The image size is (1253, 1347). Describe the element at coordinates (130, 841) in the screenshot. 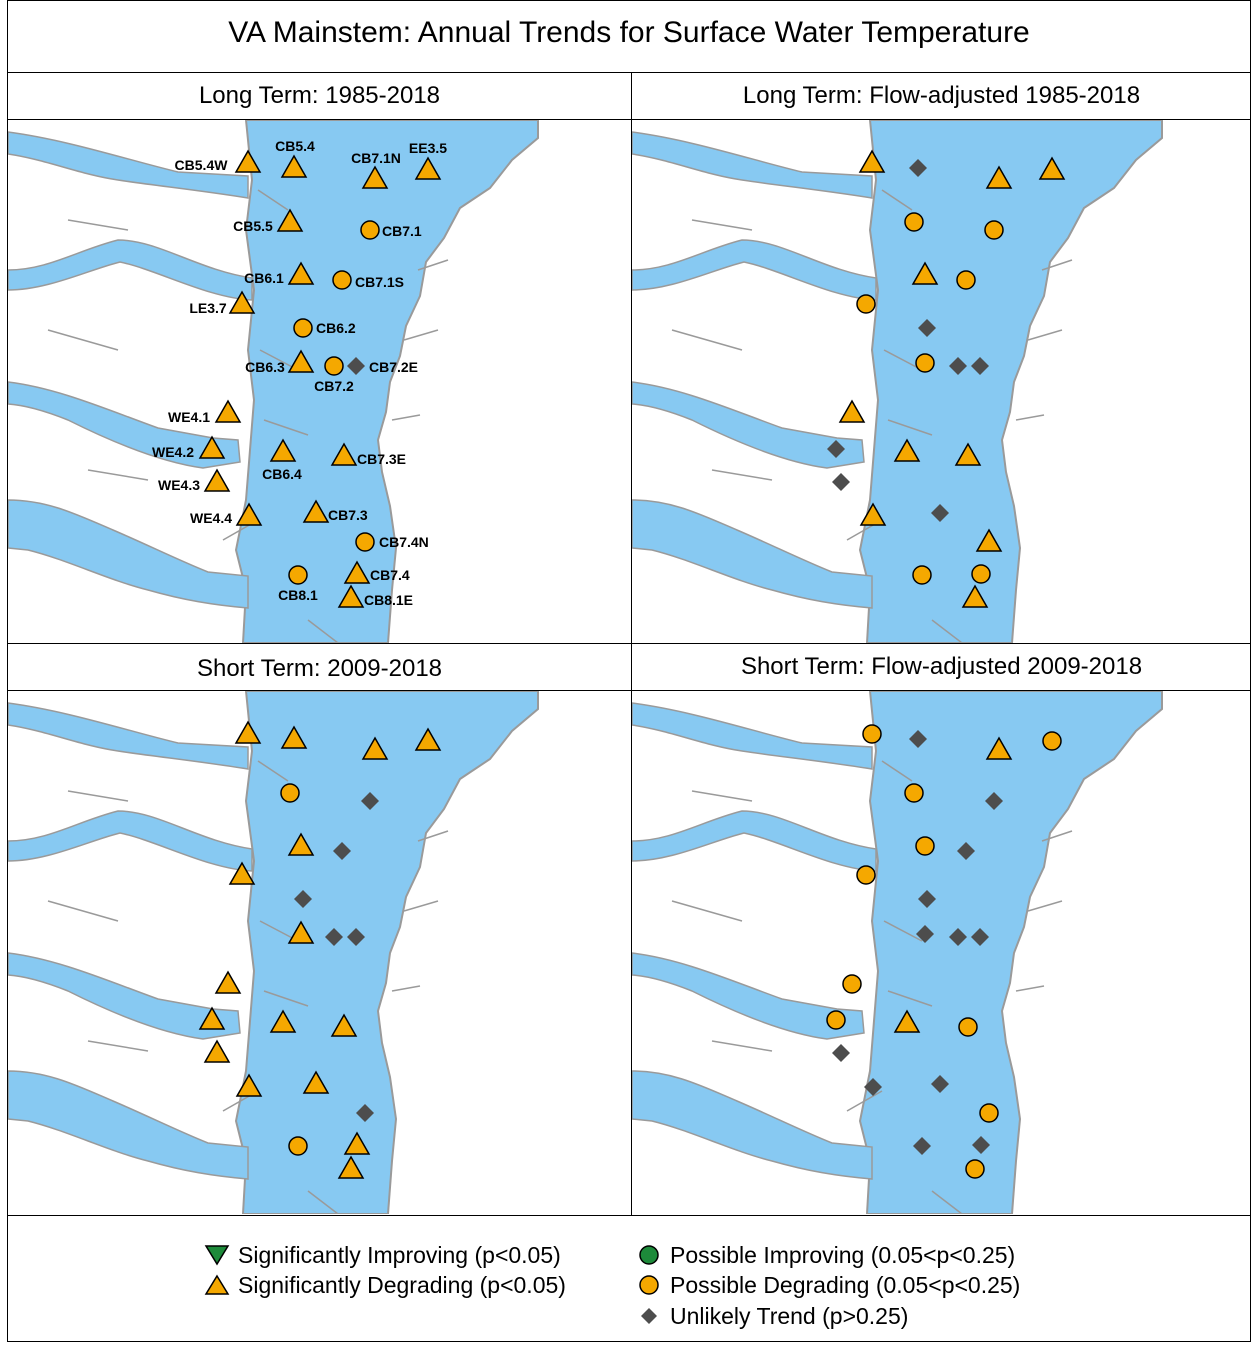

I see `river-middle` at that location.